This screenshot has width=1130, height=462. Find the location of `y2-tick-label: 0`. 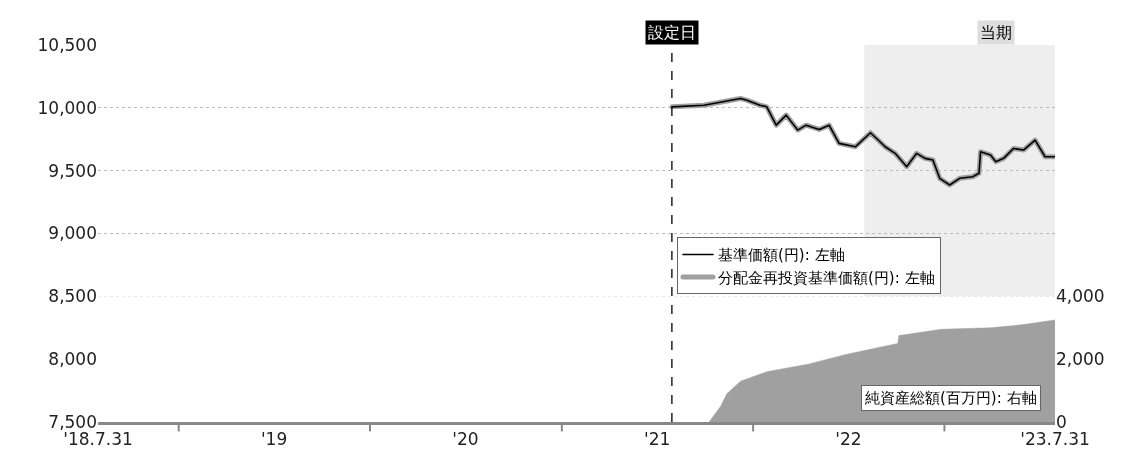

y2-tick-label: 0 is located at coordinates (1061, 421).